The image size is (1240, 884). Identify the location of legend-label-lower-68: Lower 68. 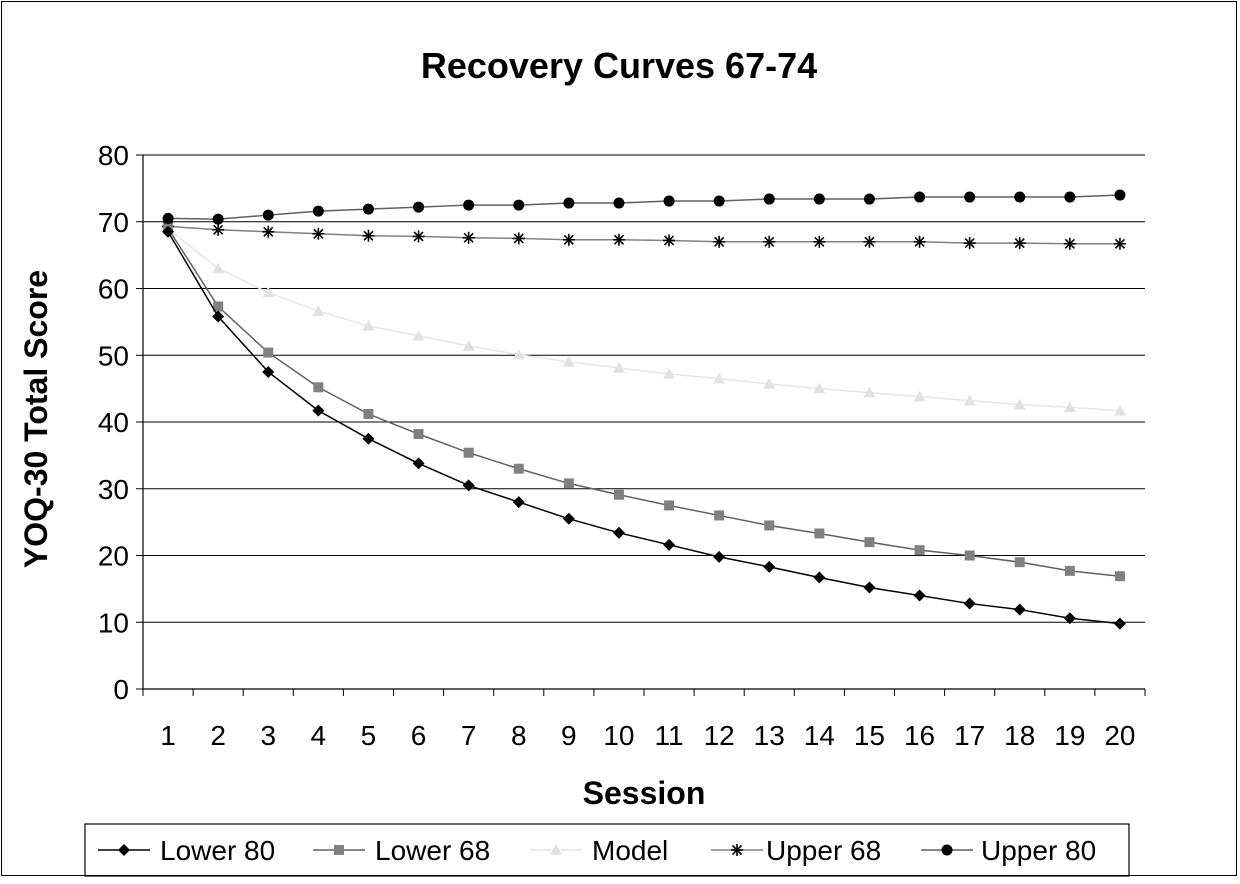
(432, 850).